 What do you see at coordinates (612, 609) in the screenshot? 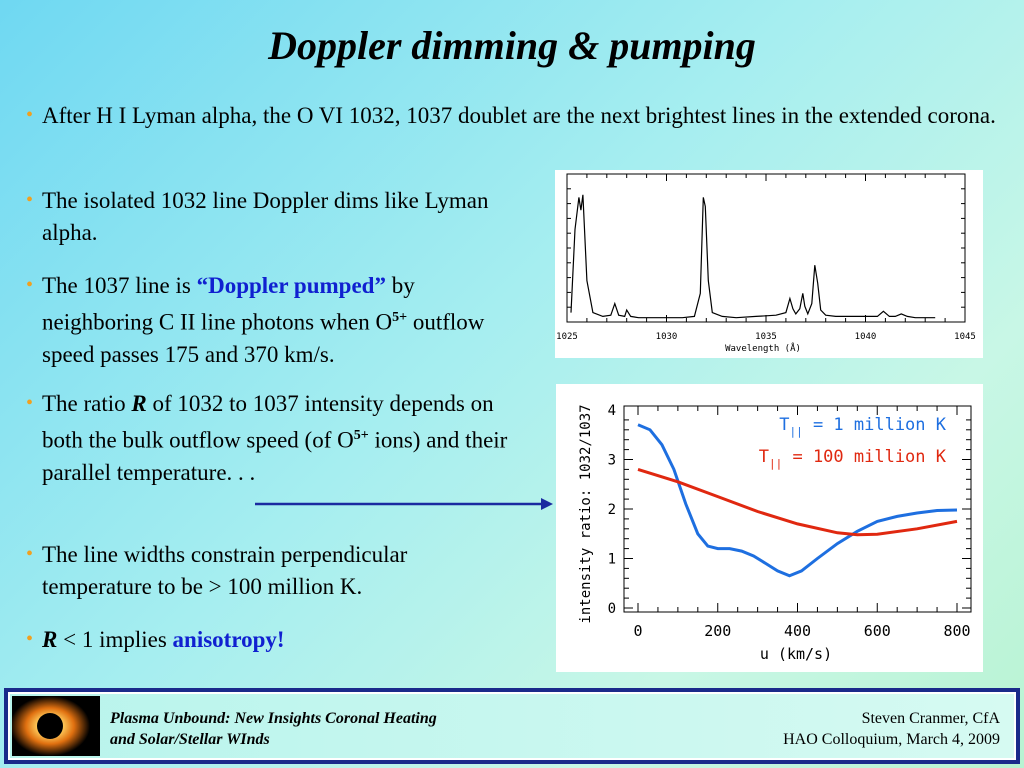
I see `ratio-y-tick-label: 0` at bounding box center [612, 609].